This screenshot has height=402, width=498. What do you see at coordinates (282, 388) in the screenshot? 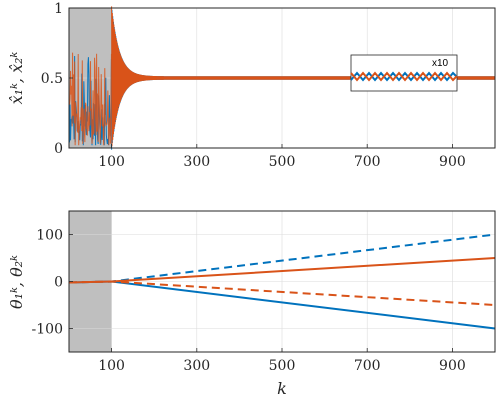
I see `bottom-x-axis-label: k` at bounding box center [282, 388].